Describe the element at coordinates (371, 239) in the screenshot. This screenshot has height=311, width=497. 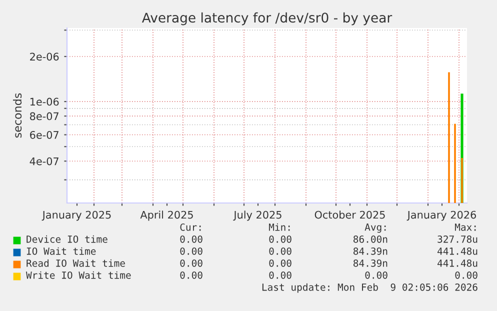
I see `text: 86.00n` at that location.